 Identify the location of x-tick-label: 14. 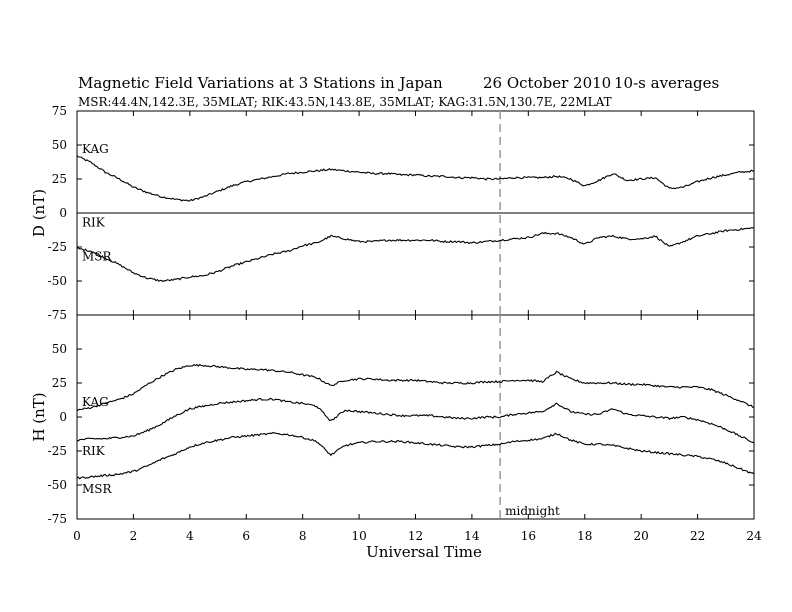
(472, 536).